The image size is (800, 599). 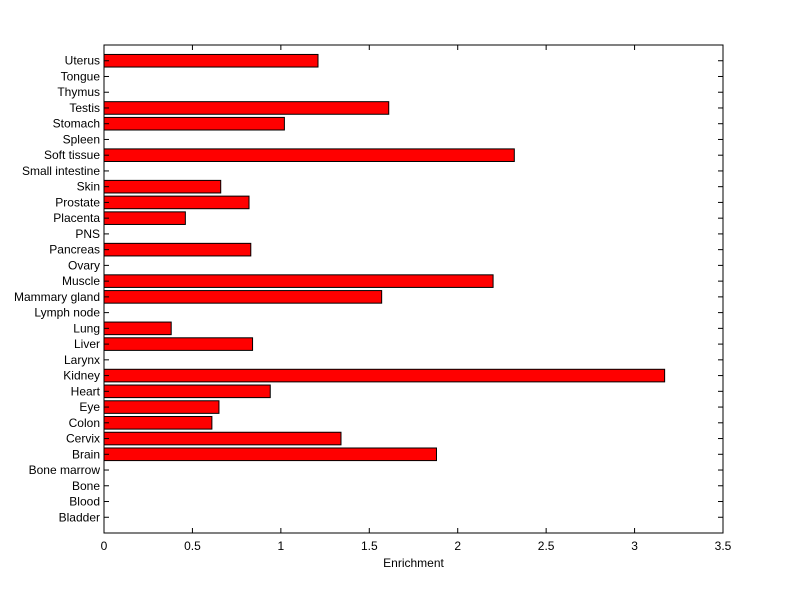 I want to click on x-axis-title: Enrichment, so click(x=413, y=563).